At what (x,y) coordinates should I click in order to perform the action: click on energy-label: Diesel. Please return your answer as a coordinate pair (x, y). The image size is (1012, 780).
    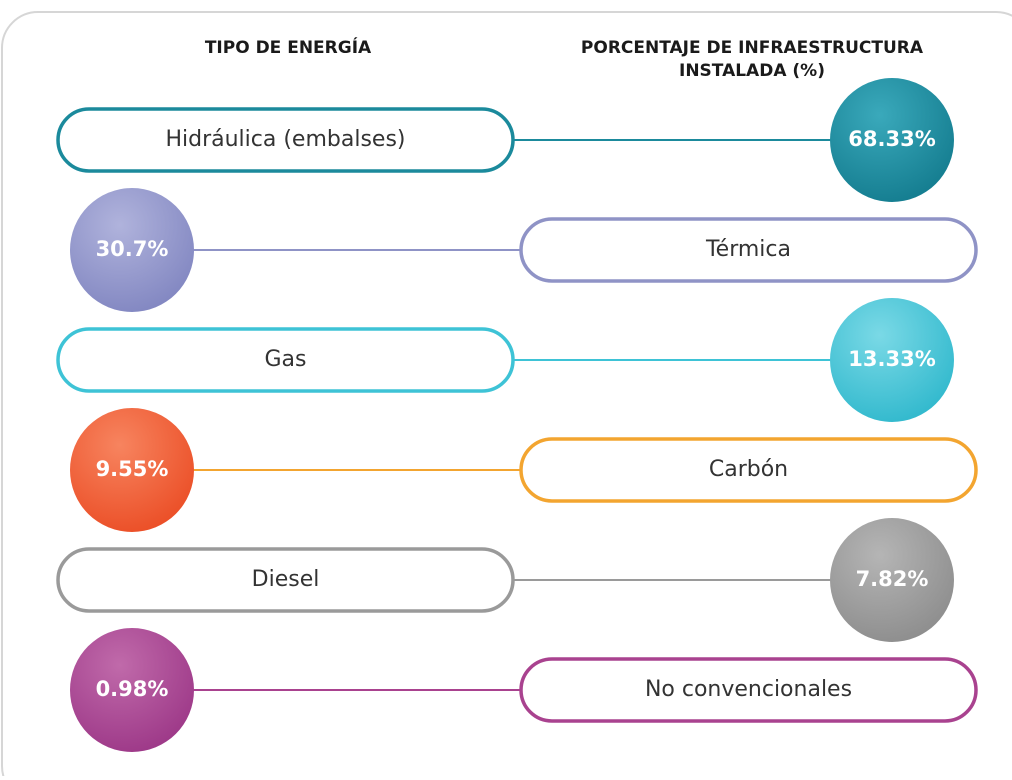
    Looking at the image, I should click on (286, 579).